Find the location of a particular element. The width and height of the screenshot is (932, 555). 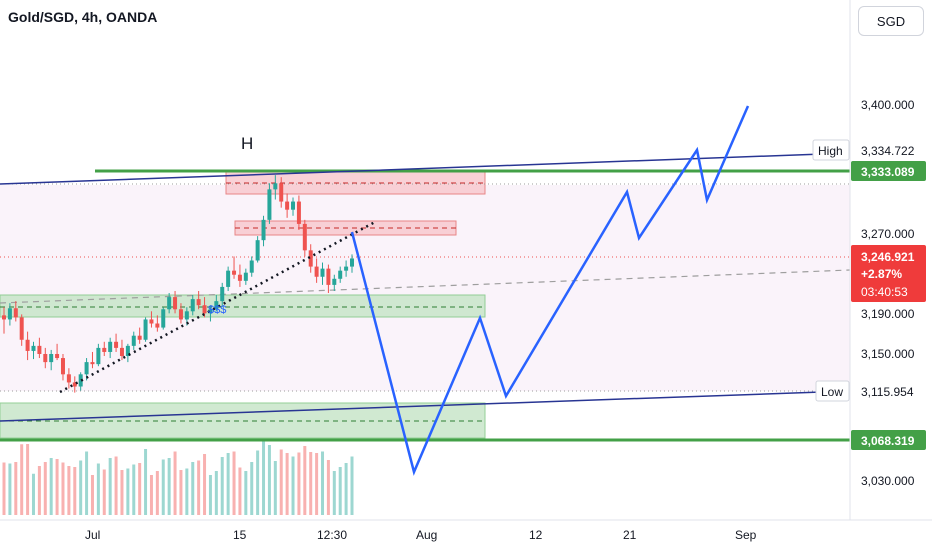

x-tick-label: 15 is located at coordinates (240, 535).